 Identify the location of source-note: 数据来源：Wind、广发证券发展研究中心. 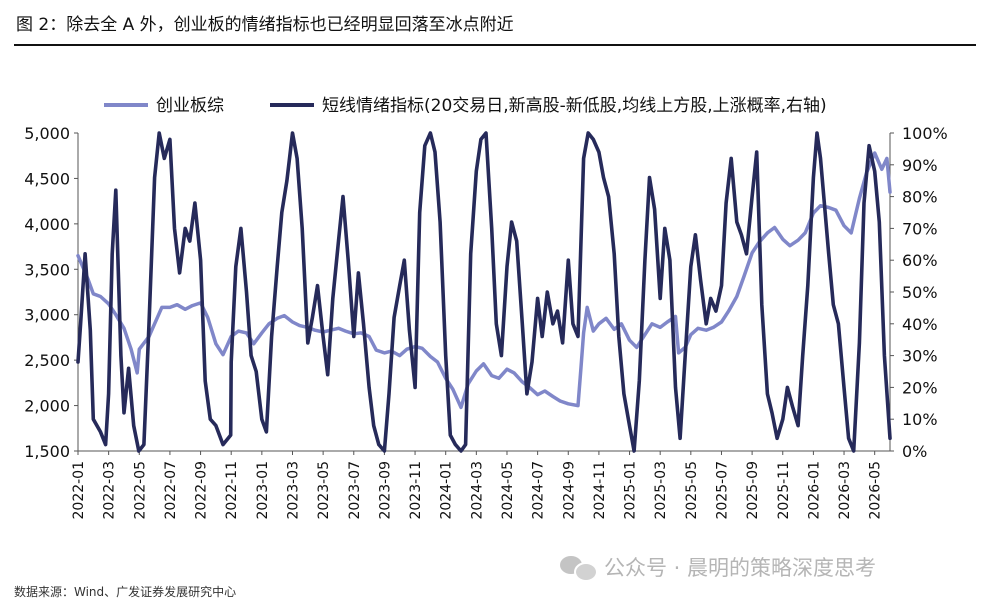
(125, 592).